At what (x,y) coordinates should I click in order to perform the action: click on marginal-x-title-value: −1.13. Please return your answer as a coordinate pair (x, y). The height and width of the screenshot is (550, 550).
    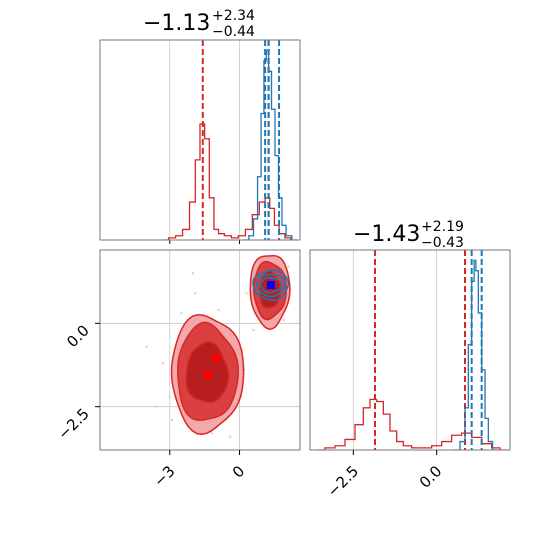
    Looking at the image, I should click on (176, 23).